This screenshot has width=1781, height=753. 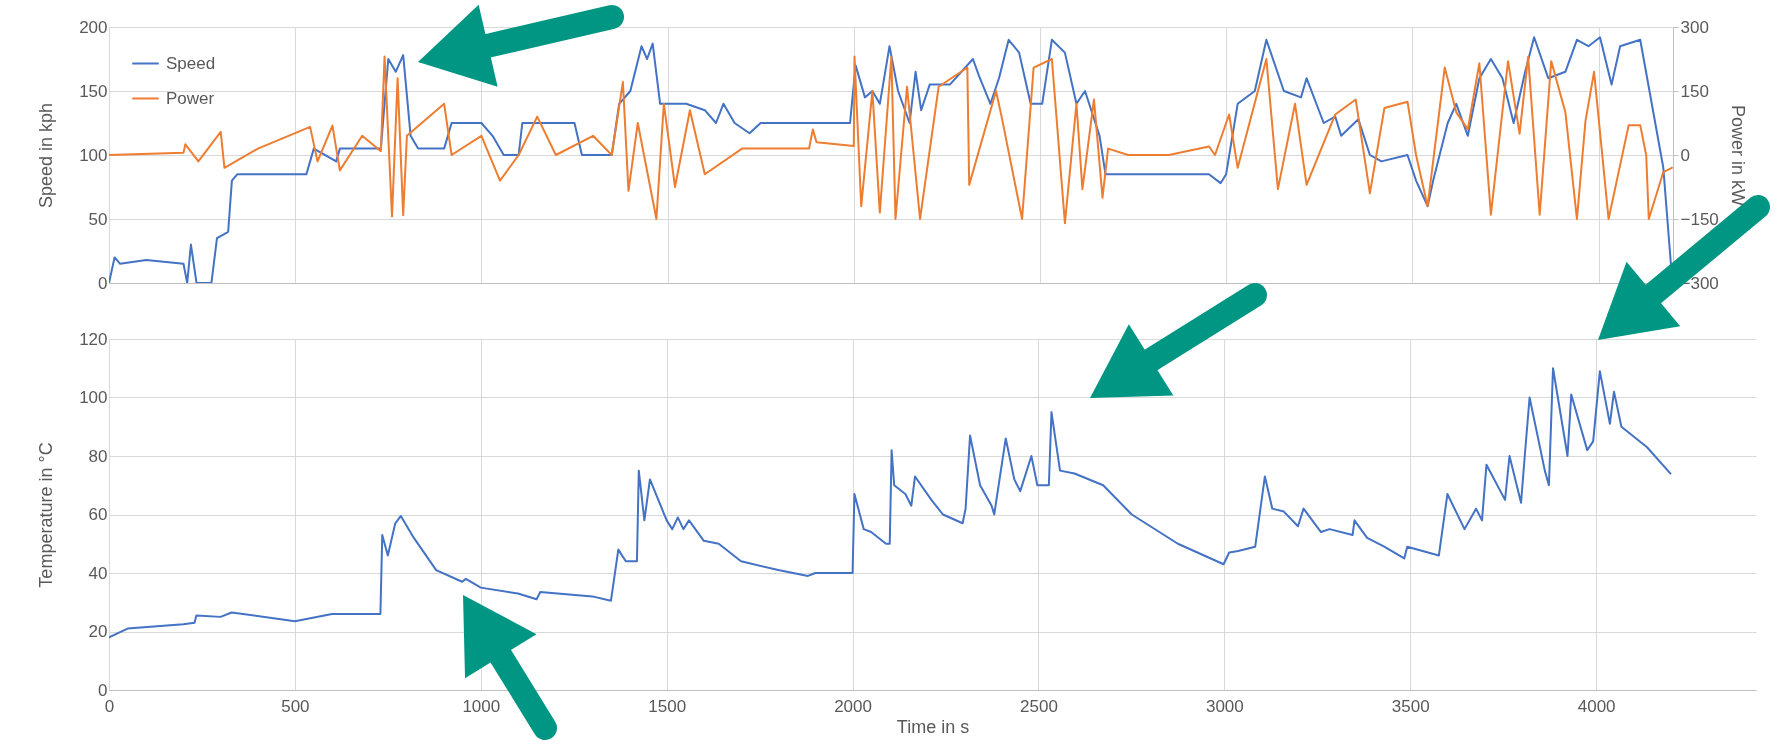 I want to click on y-tick-label: 20, so click(x=98, y=631).